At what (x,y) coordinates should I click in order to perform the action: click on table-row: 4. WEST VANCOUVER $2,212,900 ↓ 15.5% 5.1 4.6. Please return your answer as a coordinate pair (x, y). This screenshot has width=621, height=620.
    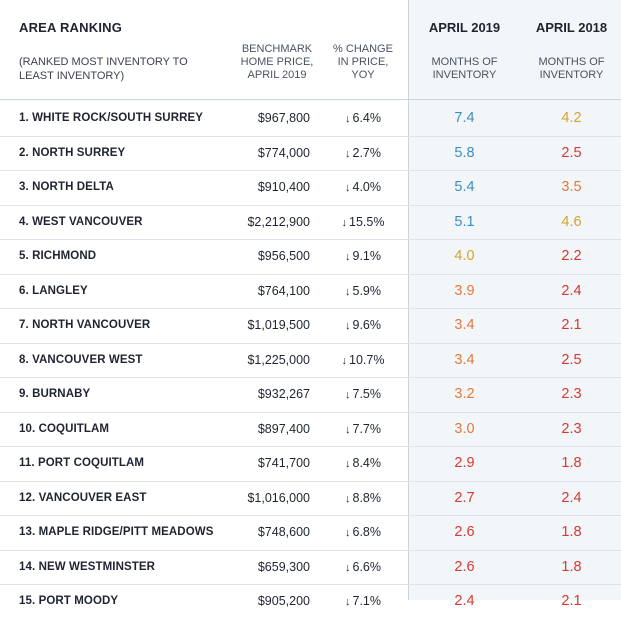
    Looking at the image, I should click on (310, 223).